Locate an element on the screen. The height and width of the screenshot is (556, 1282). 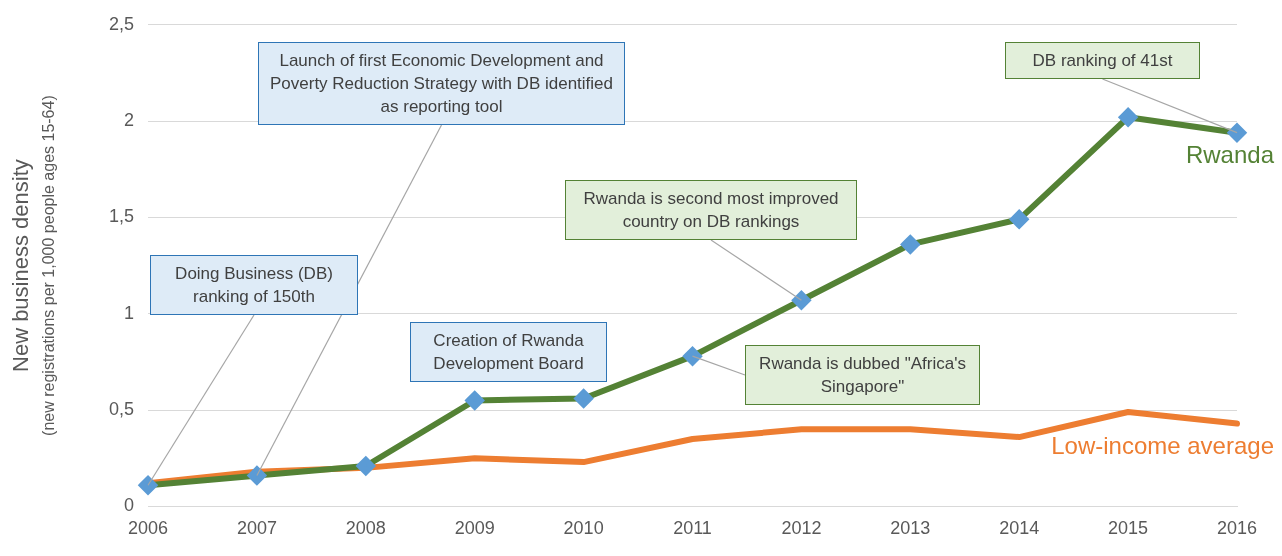
series-label: Rwanda is located at coordinates (1230, 155).